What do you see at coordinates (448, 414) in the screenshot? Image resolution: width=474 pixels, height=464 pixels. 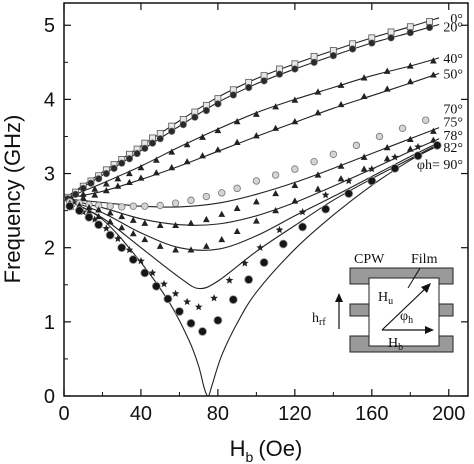 I see `x-tick-label: 200` at bounding box center [448, 414].